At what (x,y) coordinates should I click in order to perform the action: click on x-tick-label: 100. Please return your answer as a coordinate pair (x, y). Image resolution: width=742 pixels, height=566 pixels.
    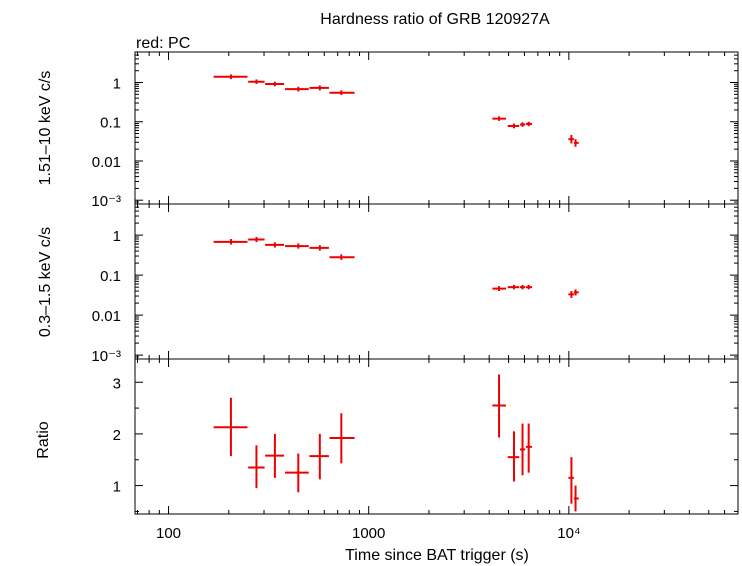
    Looking at the image, I should click on (168, 533).